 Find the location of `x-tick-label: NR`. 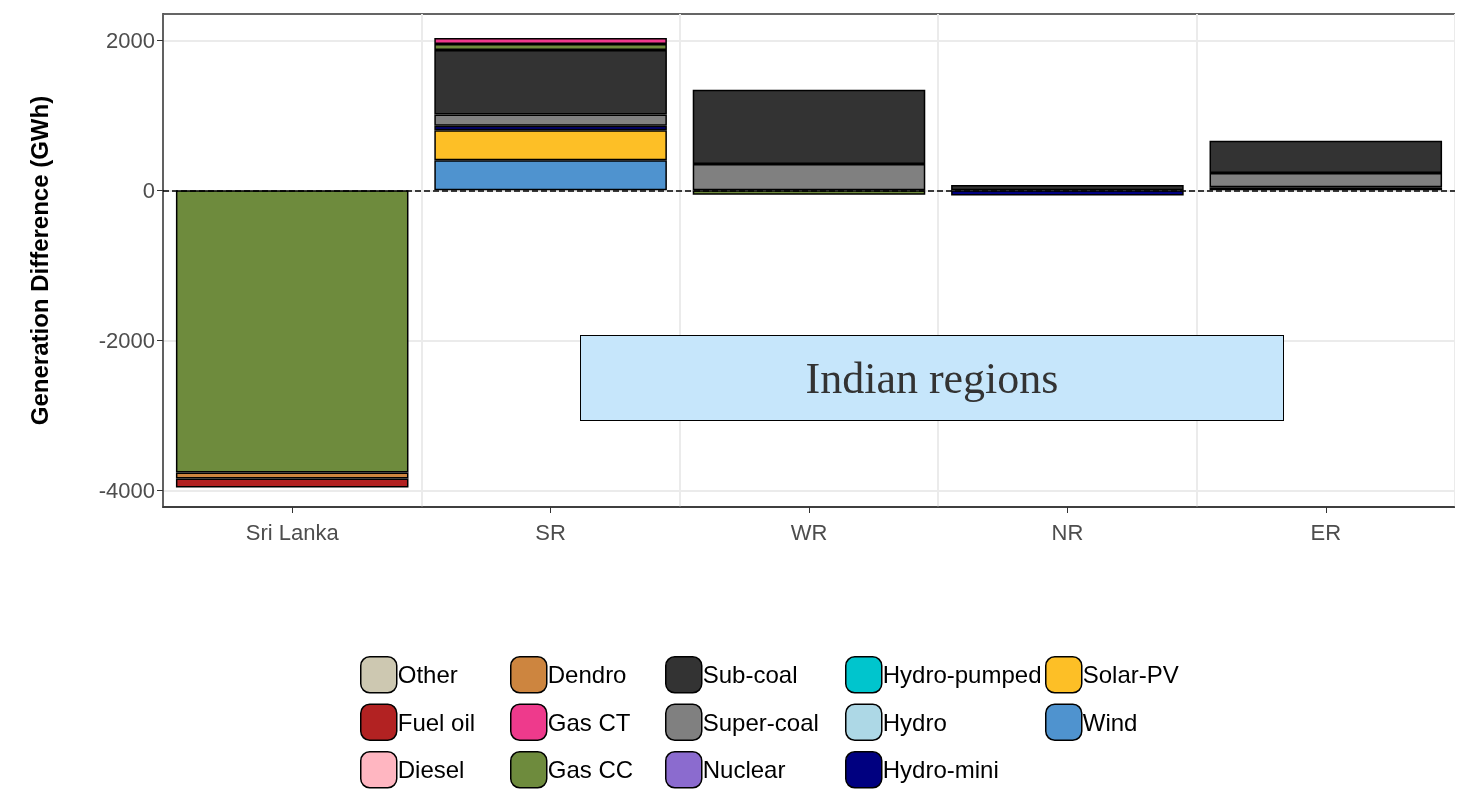

x-tick-label: NR is located at coordinates (1067, 532).